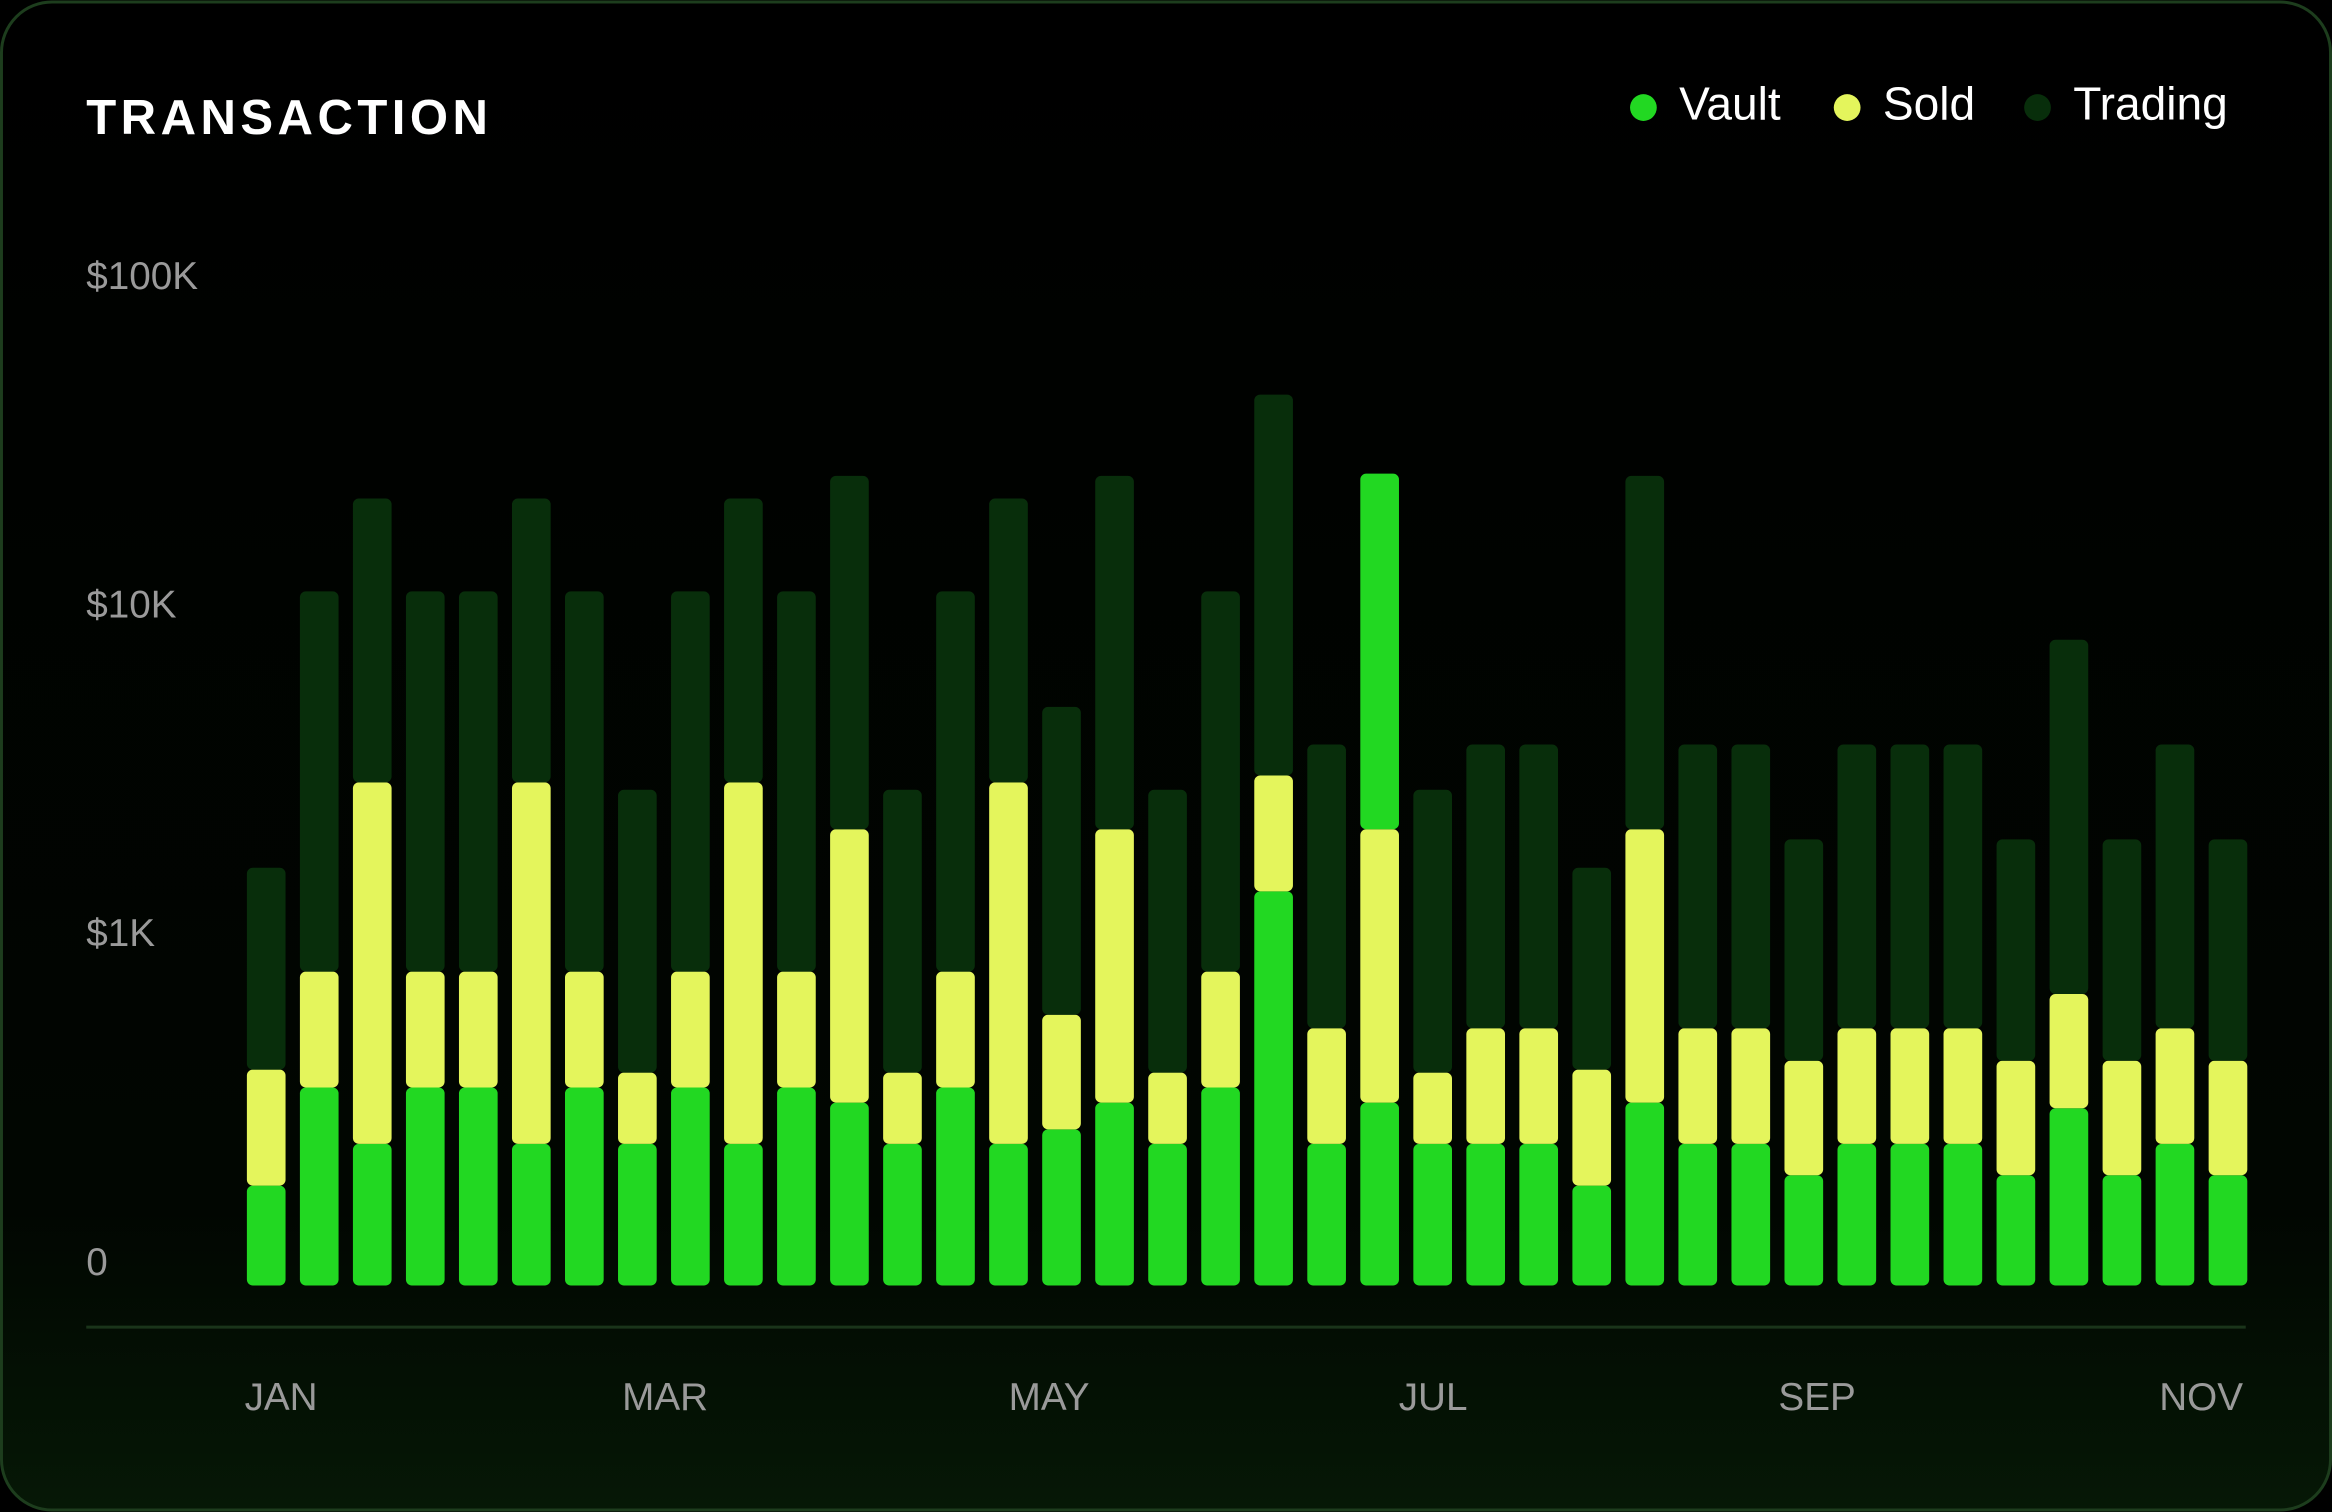 Image resolution: width=2332 pixels, height=1512 pixels. Describe the element at coordinates (665, 1397) in the screenshot. I see `x-axis-label: MAR` at that location.